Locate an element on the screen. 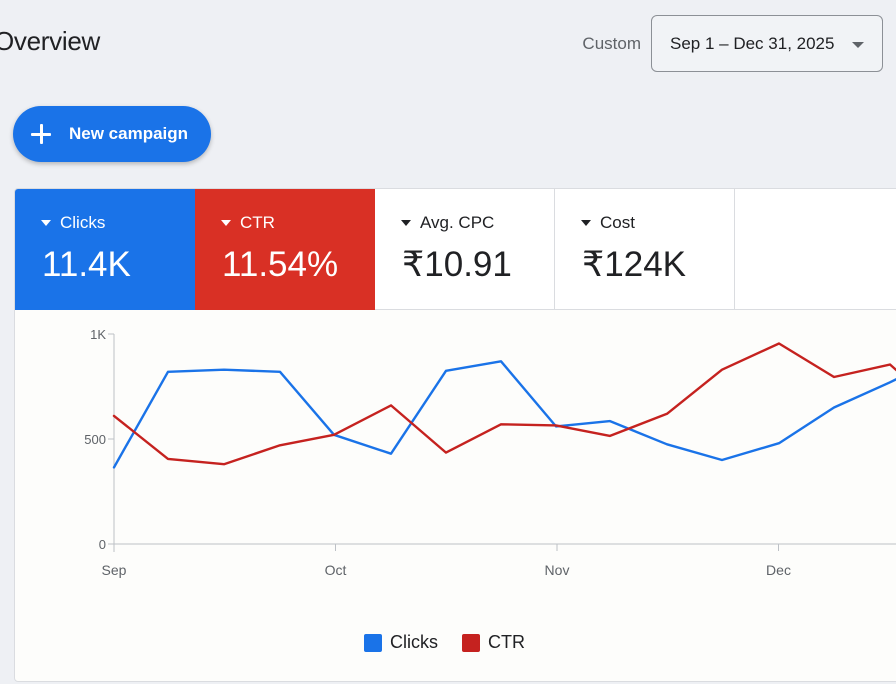 Image resolution: width=896 pixels, height=684 pixels. legend-label: CTR is located at coordinates (506, 642).